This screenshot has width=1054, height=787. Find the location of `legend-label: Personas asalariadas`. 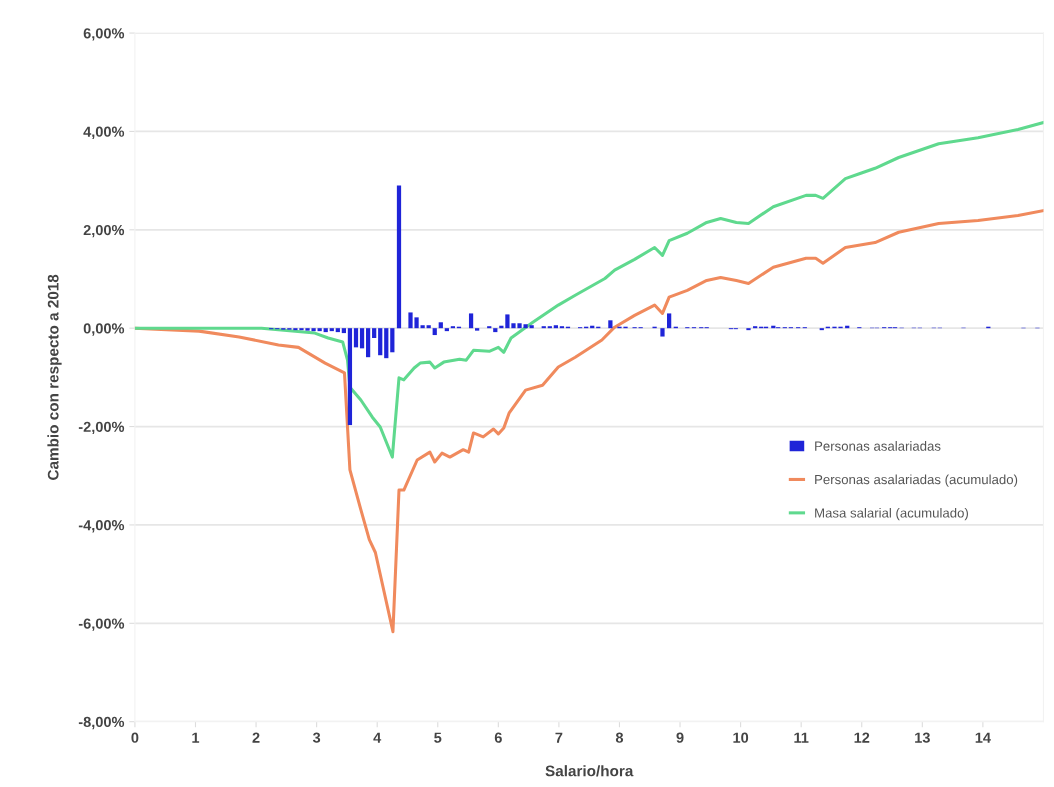

legend-label: Personas asalariadas is located at coordinates (878, 446).